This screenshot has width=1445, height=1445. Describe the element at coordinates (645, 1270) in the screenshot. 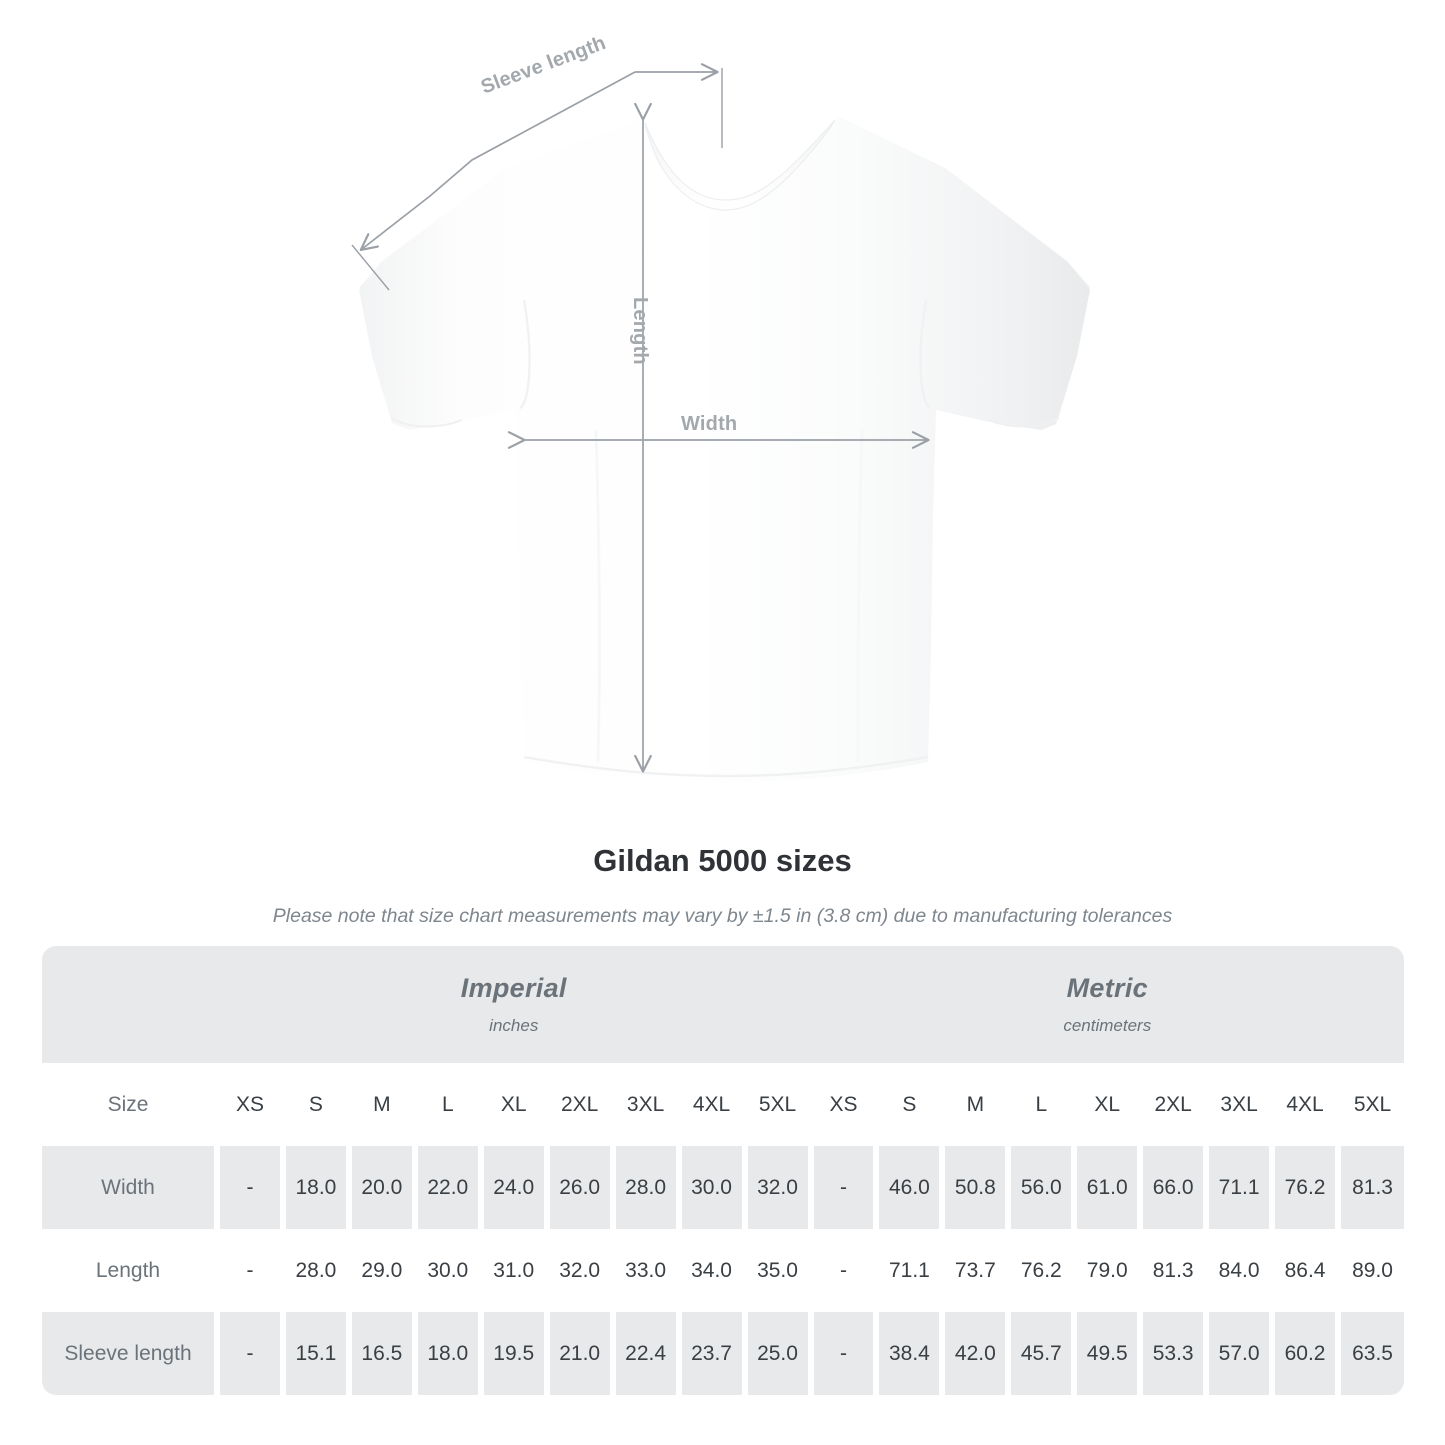

I see `cell-length-imperial-3xl: 33.0` at that location.